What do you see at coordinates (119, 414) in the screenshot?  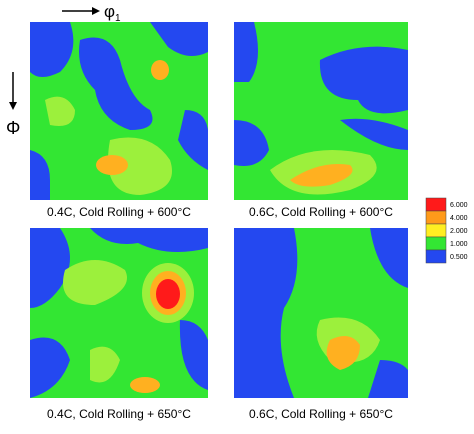 I see `panel-caption: 0.4C, Cold Rolling + 650°C` at bounding box center [119, 414].